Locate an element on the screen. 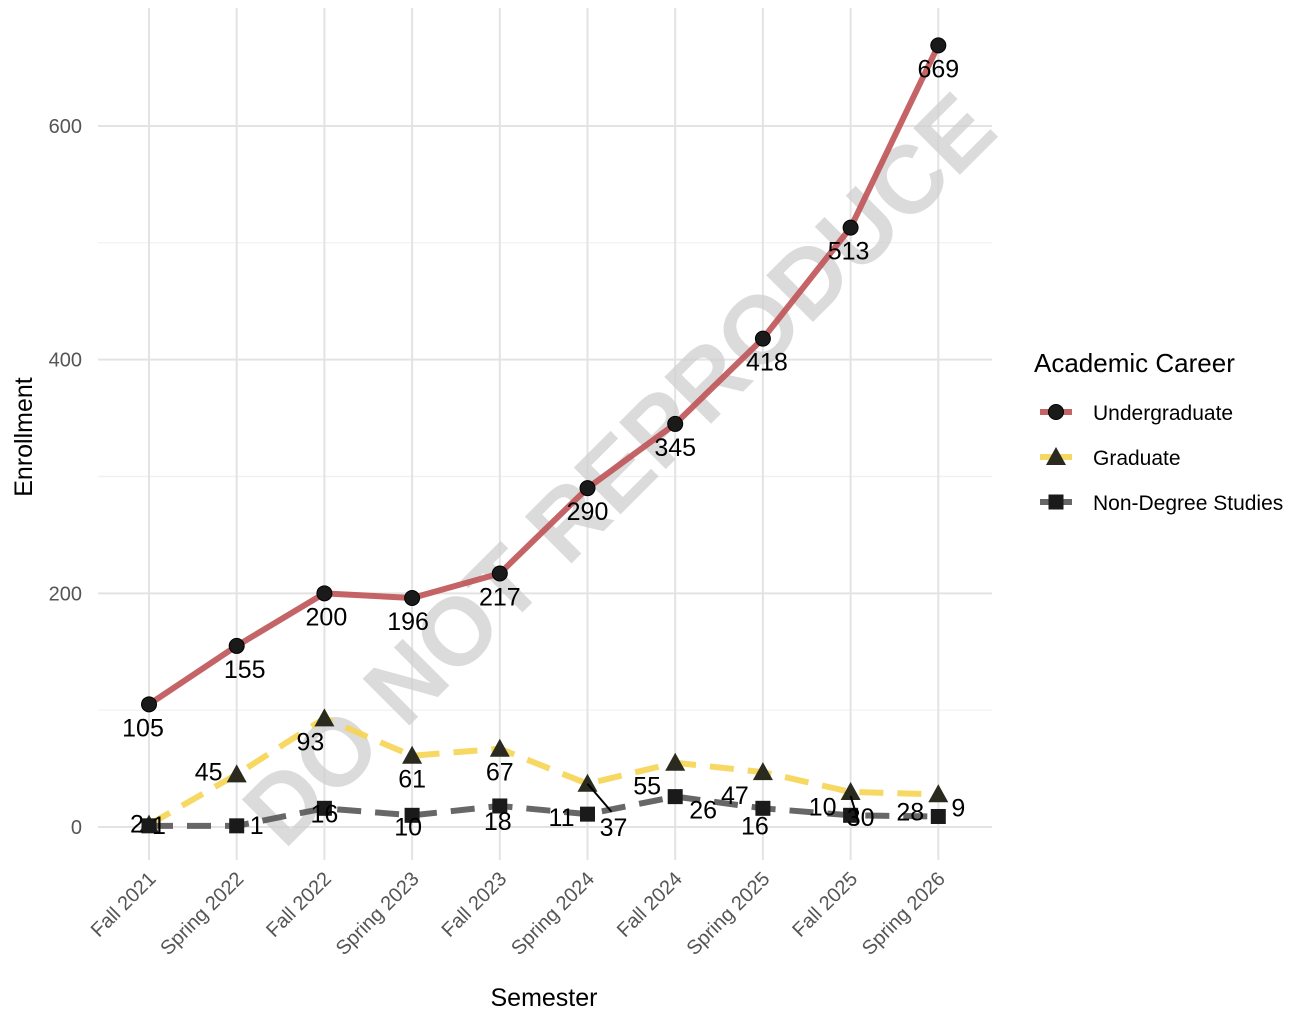 Image resolution: width=1304 pixels, height=1013 pixels. data-label: 93 is located at coordinates (310, 742).